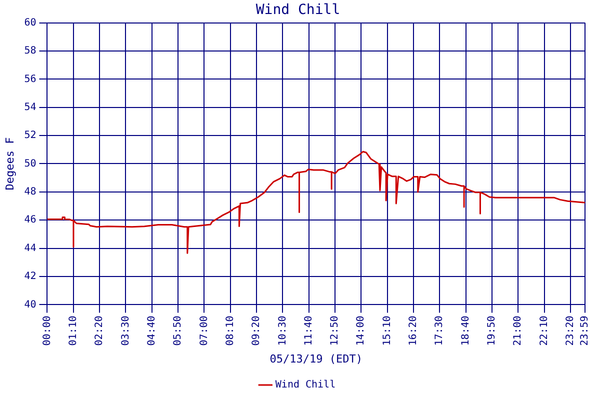 The height and width of the screenshot is (400, 600). What do you see at coordinates (152, 331) in the screenshot?
I see `x-tick-label: 04:40` at bounding box center [152, 331].